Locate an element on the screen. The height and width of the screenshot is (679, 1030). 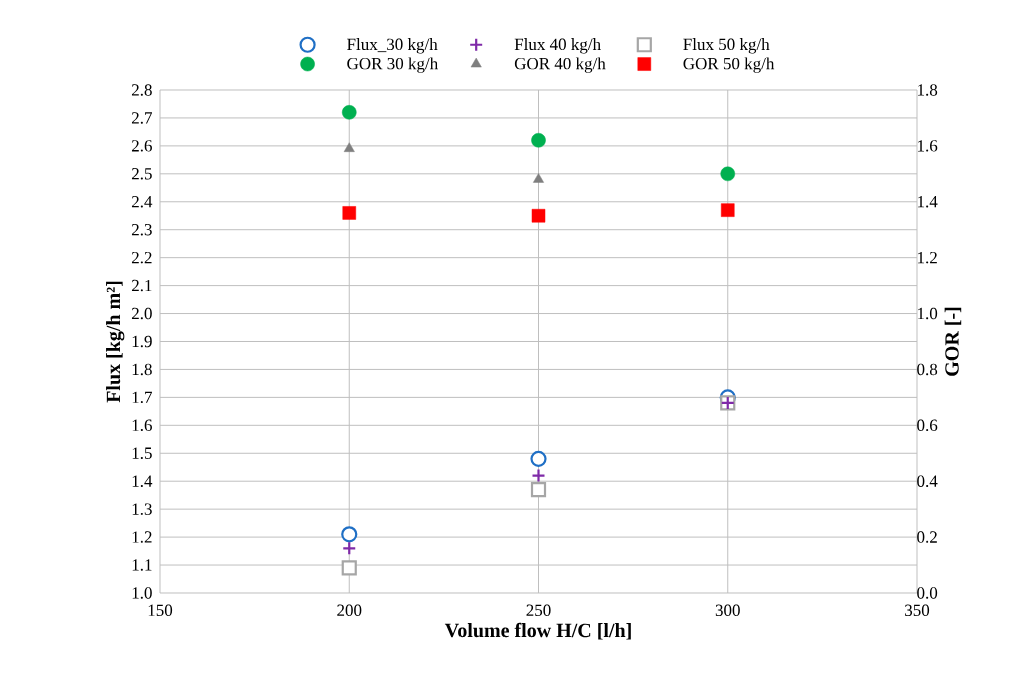
y-tick-label: 2.2 is located at coordinates (141, 257).